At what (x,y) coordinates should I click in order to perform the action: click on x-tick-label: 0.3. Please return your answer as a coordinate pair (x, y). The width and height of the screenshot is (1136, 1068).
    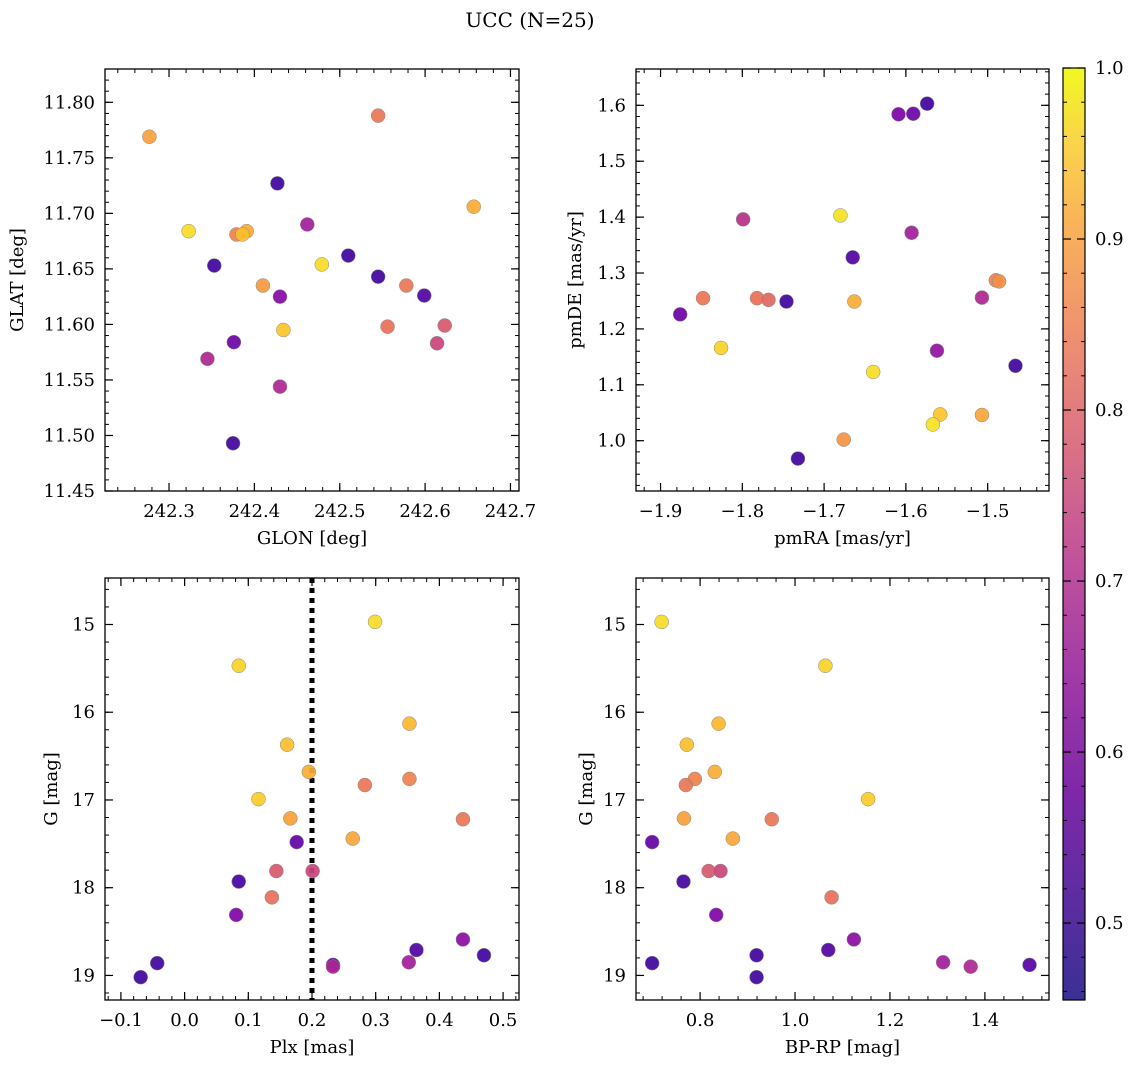
    Looking at the image, I should click on (375, 1020).